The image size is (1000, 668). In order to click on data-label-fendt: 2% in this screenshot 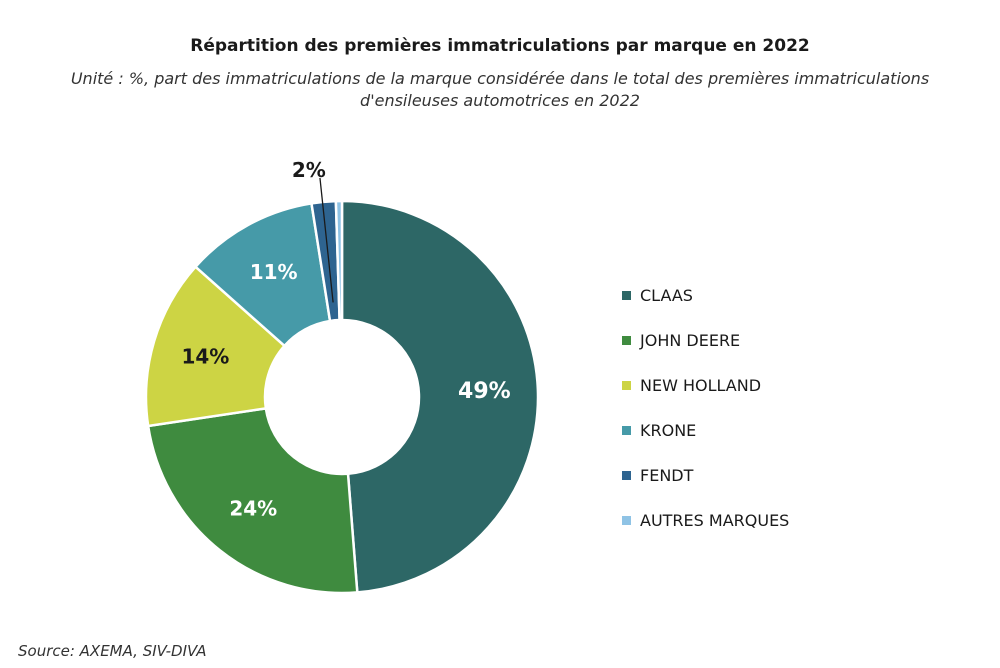, I will do `click(309, 170)`.